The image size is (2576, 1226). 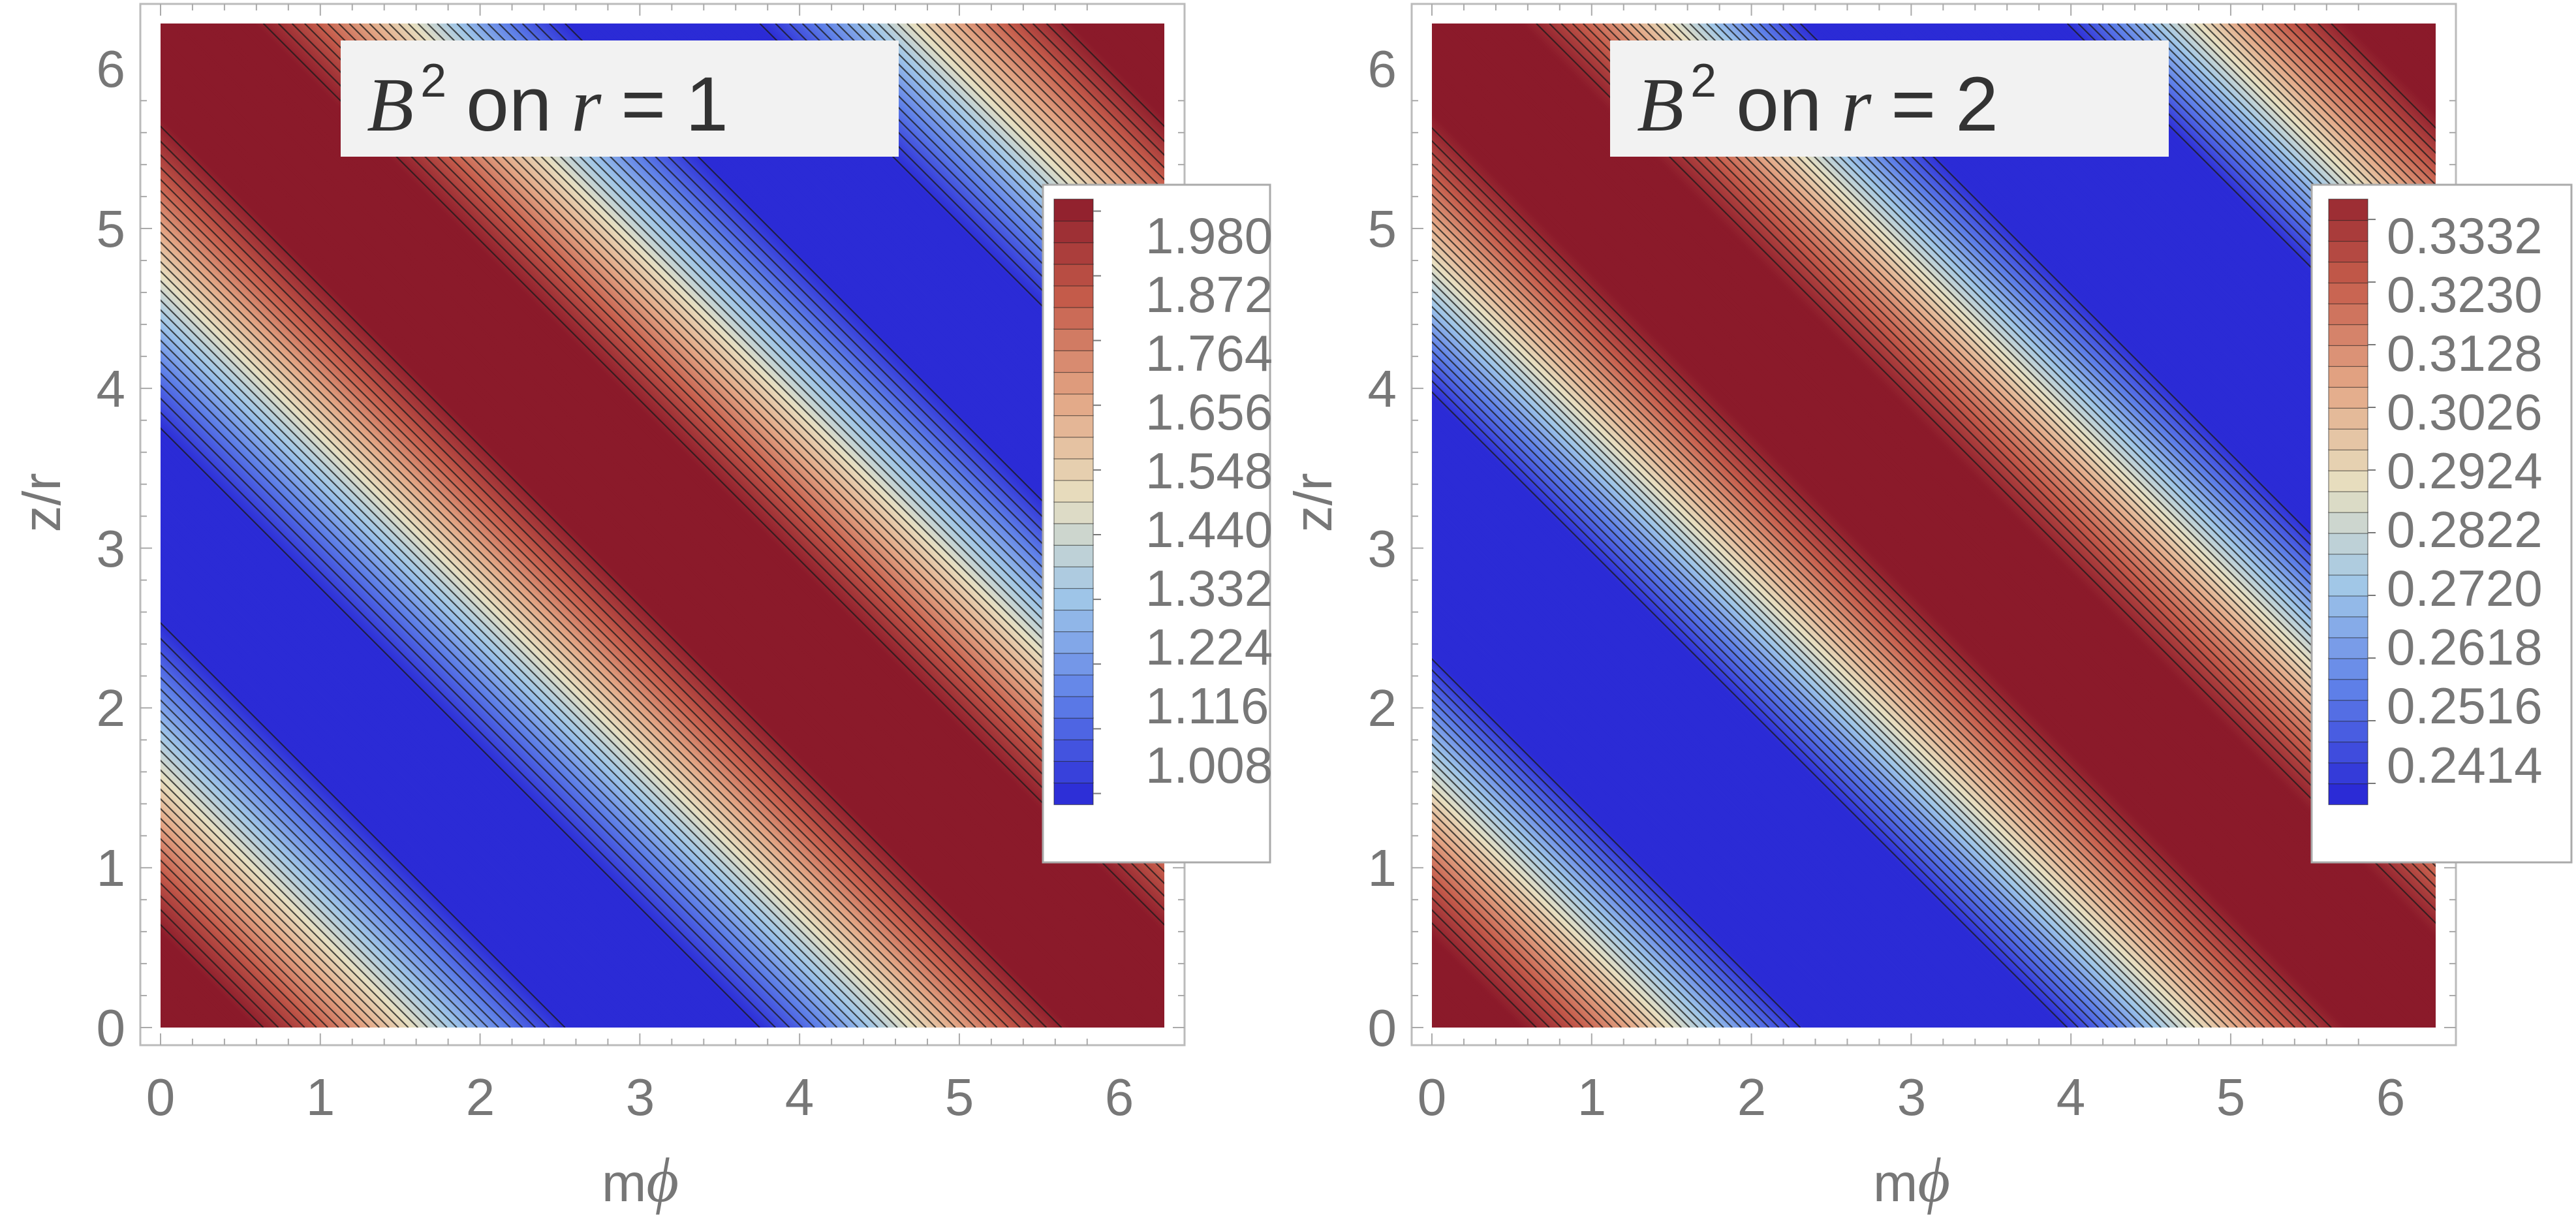 I want to click on legend-tick-label: 1.440, so click(x=1209, y=529).